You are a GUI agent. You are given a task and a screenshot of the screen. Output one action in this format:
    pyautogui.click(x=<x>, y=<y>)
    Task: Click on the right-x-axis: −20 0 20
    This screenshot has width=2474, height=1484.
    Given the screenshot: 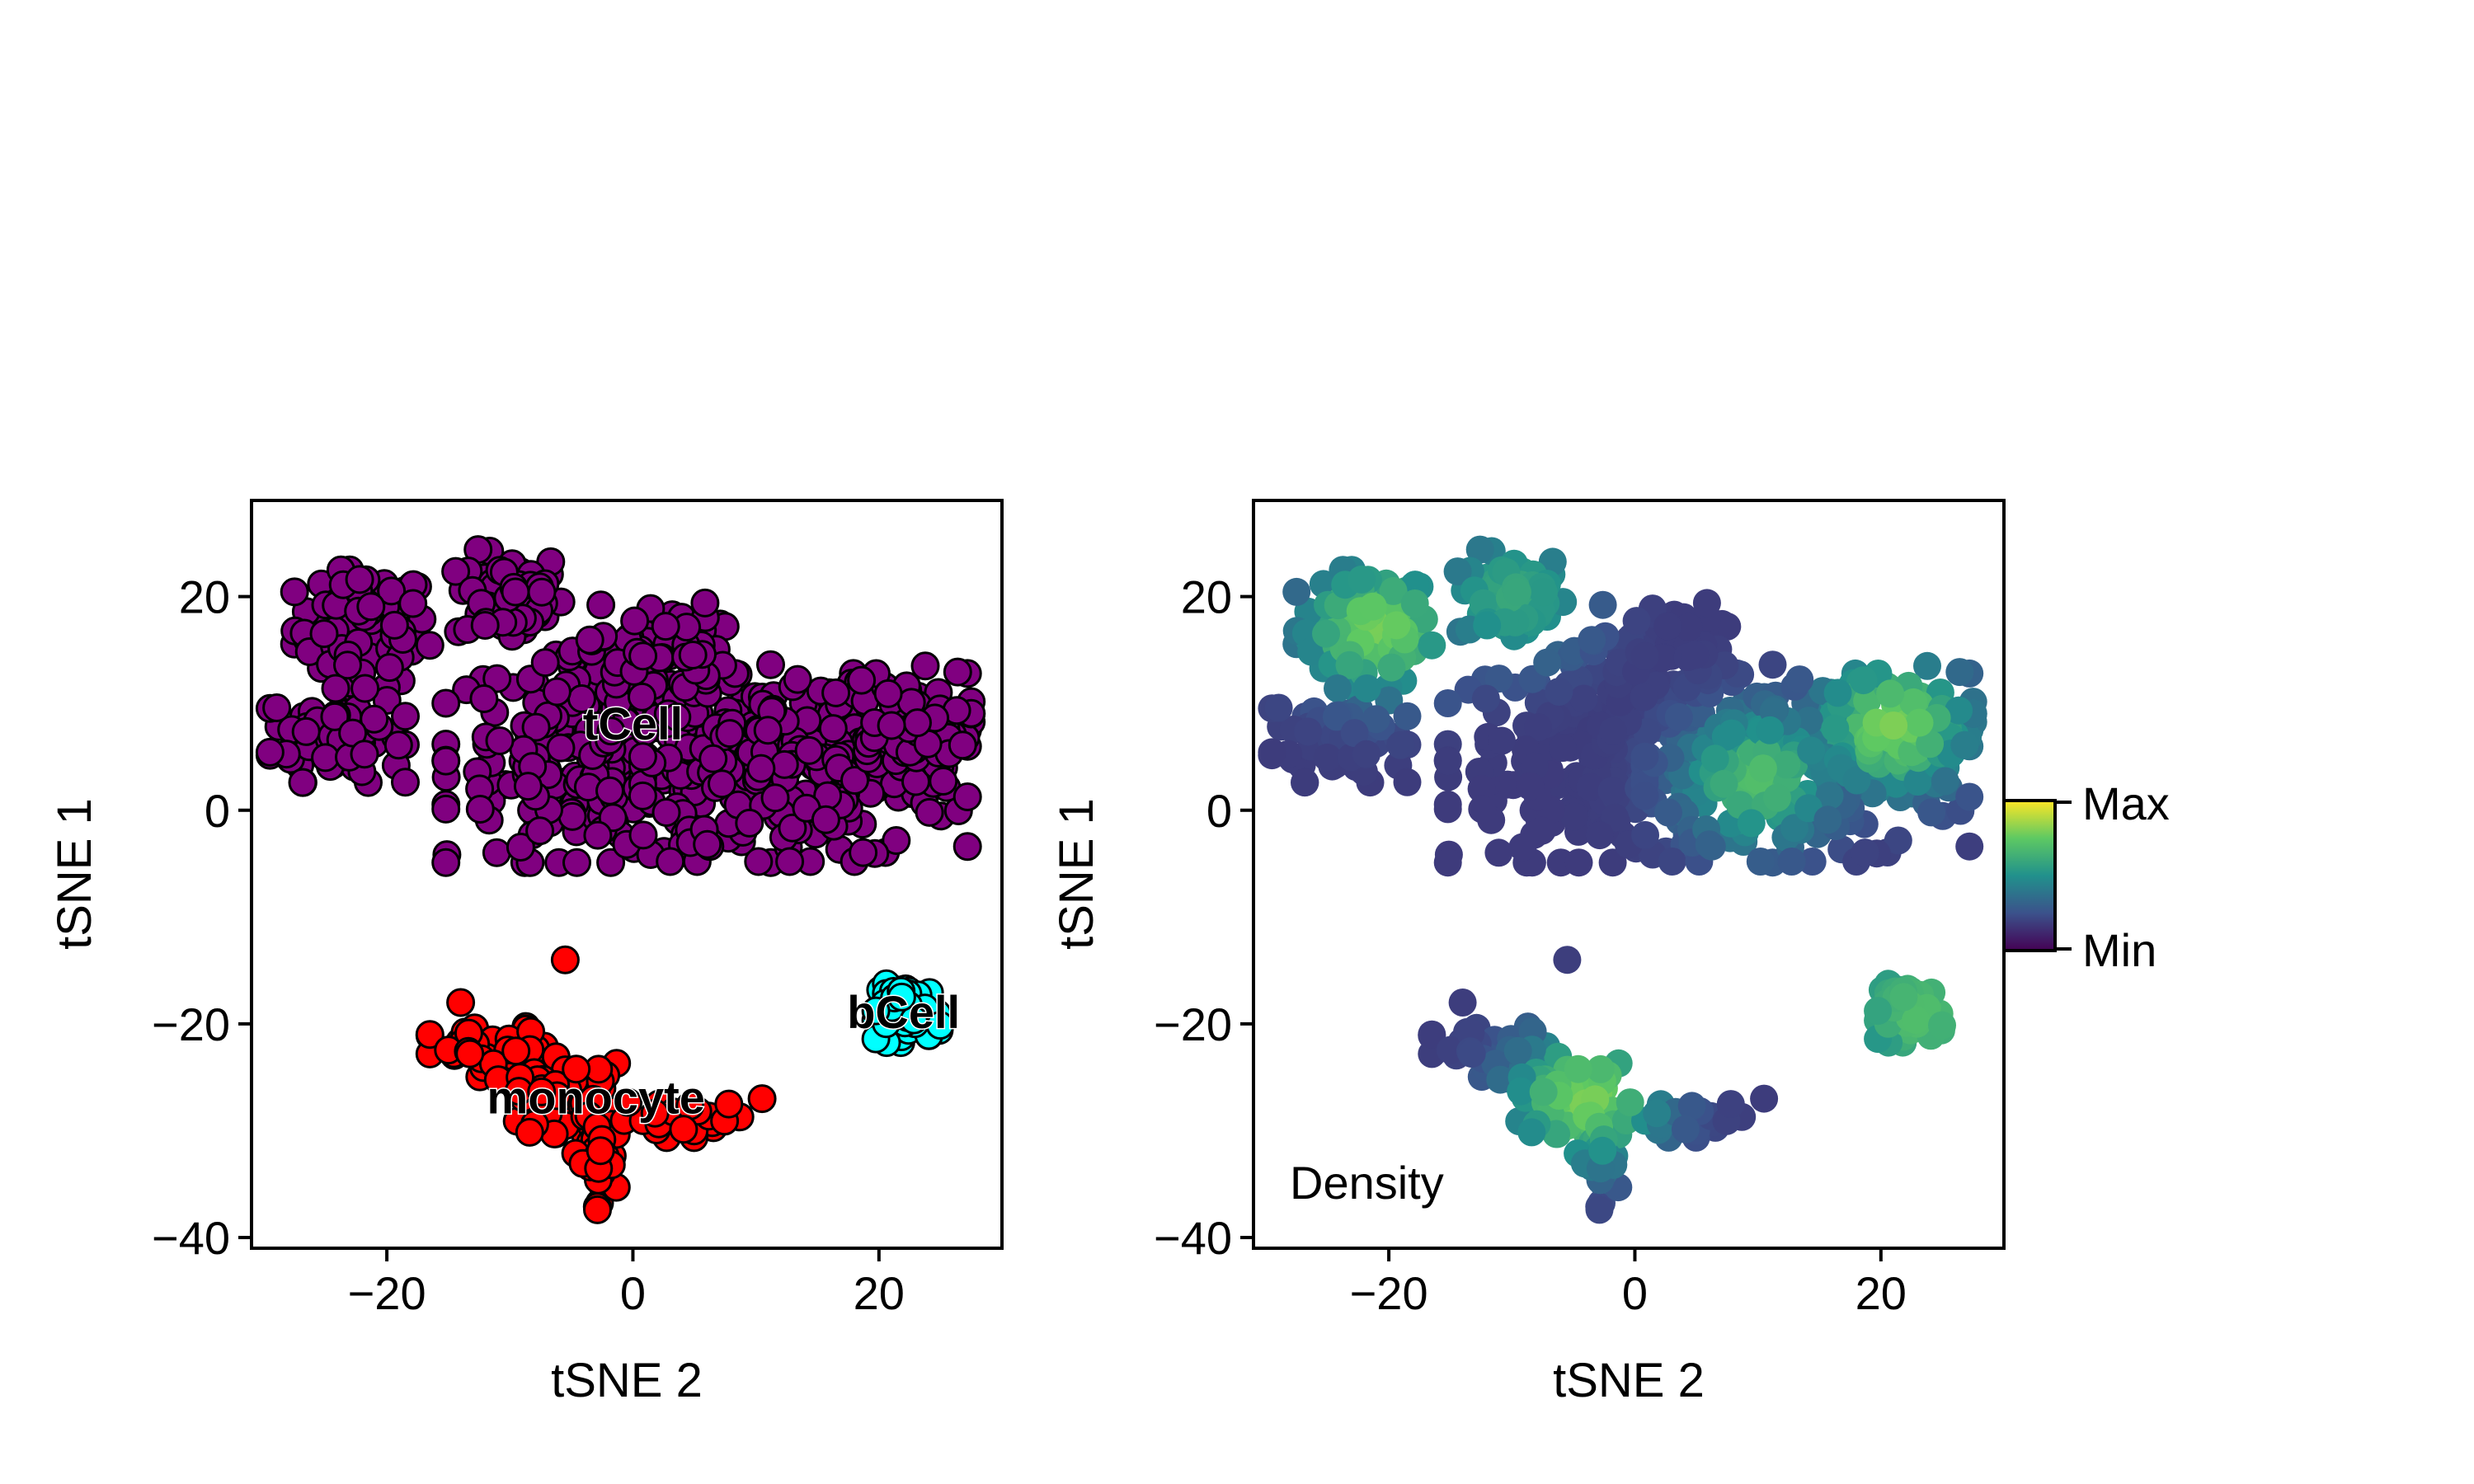 What is the action you would take?
    pyautogui.click(x=1628, y=1283)
    